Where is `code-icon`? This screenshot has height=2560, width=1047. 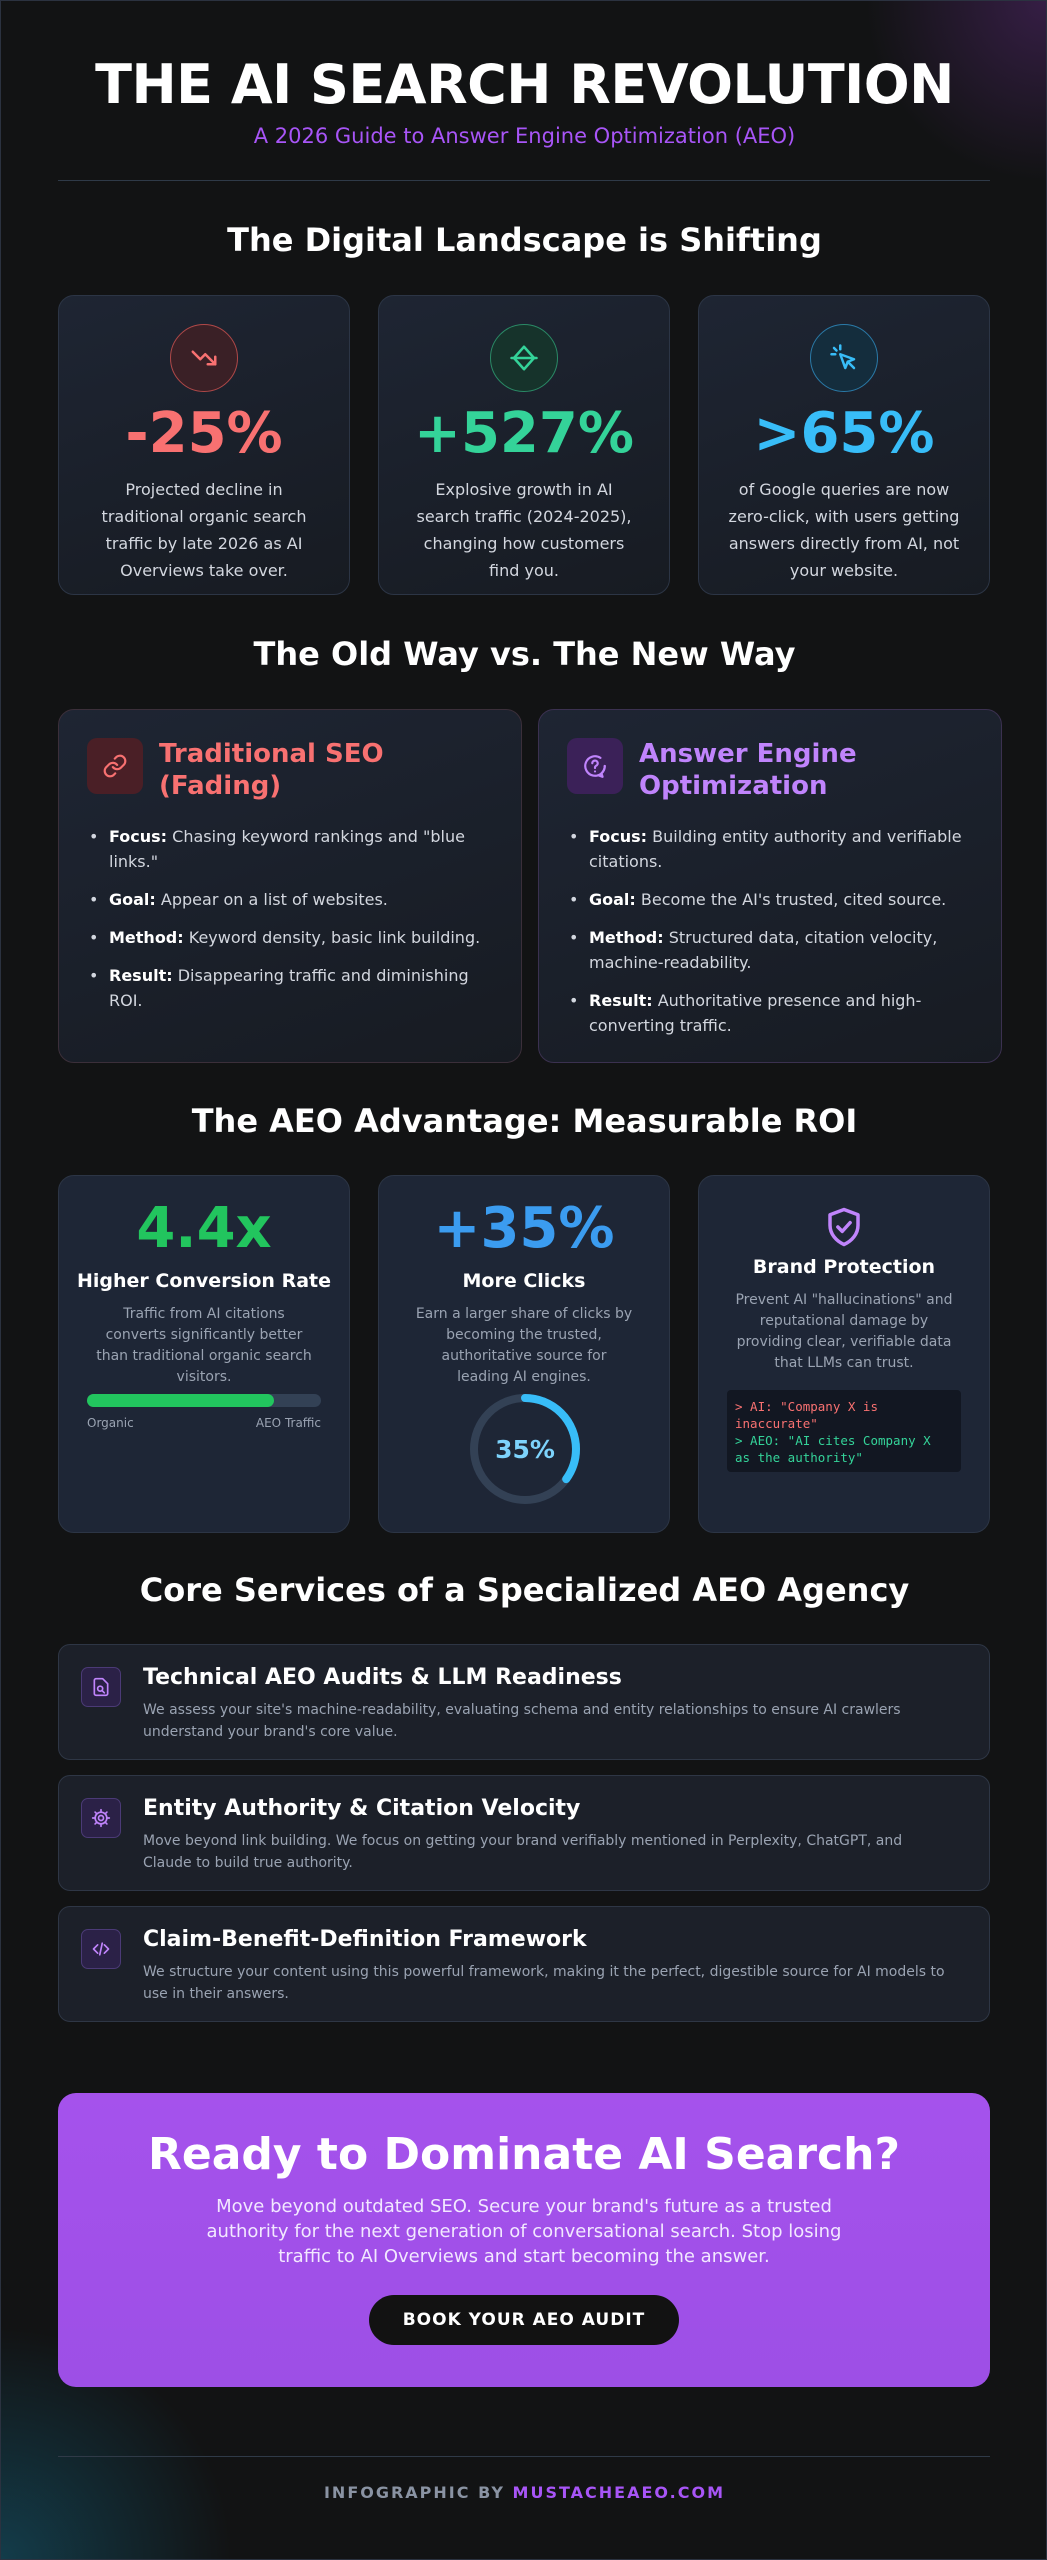
code-icon is located at coordinates (101, 1949).